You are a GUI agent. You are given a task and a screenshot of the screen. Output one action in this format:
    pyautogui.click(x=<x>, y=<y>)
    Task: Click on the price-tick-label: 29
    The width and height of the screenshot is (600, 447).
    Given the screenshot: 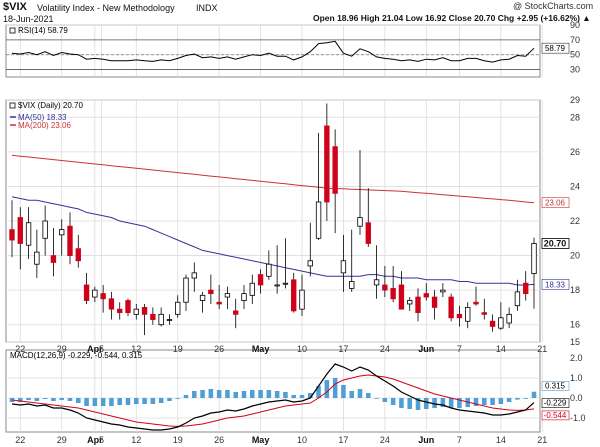 What is the action you would take?
    pyautogui.click(x=575, y=100)
    